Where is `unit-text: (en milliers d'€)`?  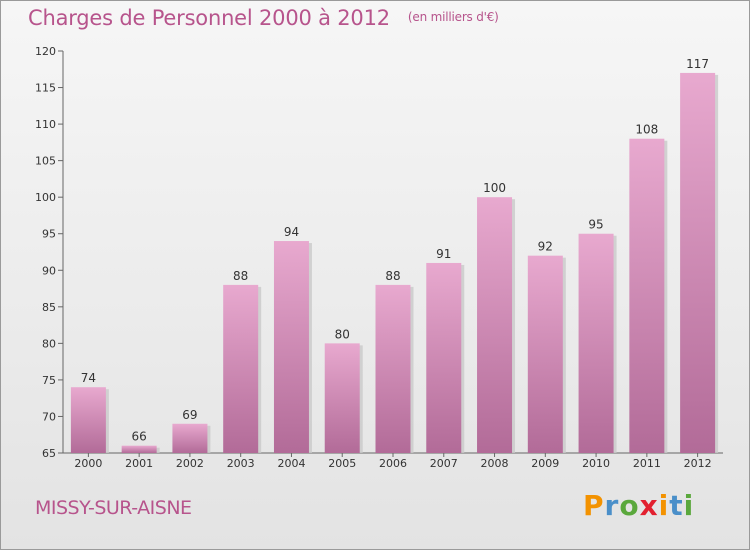
unit-text: (en milliers d'€) is located at coordinates (453, 17).